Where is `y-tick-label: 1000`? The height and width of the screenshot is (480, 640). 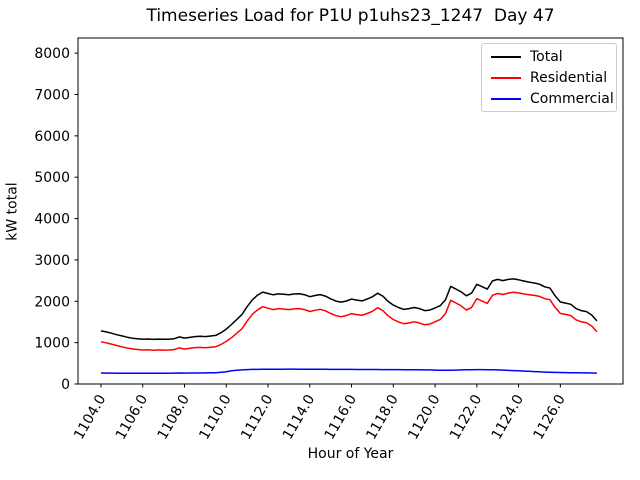
y-tick-label: 1000 is located at coordinates (52, 344).